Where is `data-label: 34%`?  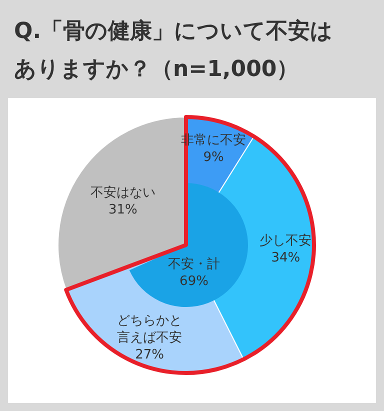
data-label: 34% is located at coordinates (285, 258).